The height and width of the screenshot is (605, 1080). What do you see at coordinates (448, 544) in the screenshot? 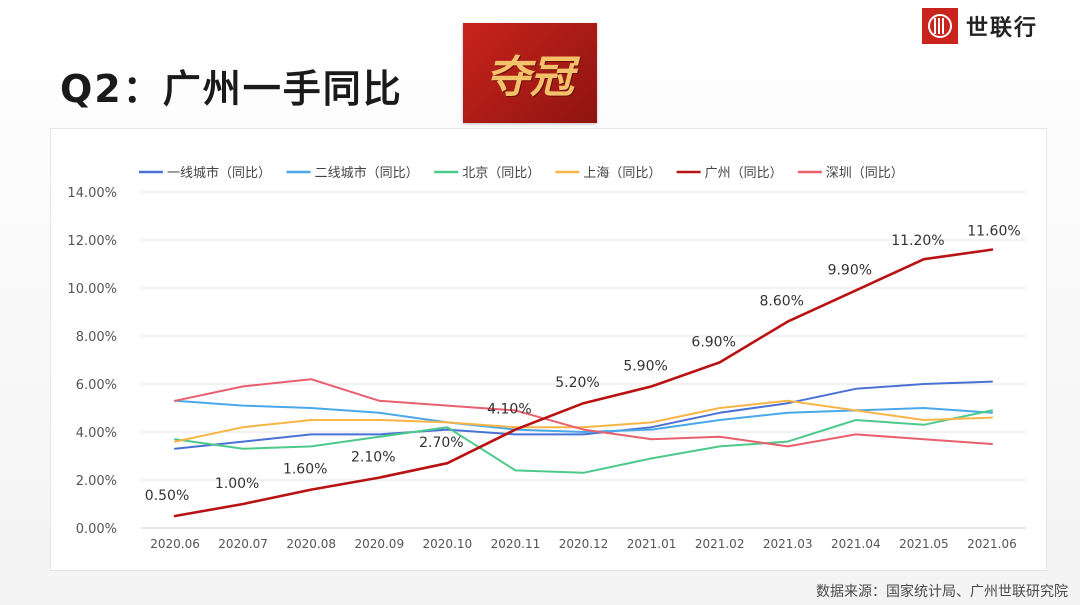
I see `x-tick-label: 2020.10` at bounding box center [448, 544].